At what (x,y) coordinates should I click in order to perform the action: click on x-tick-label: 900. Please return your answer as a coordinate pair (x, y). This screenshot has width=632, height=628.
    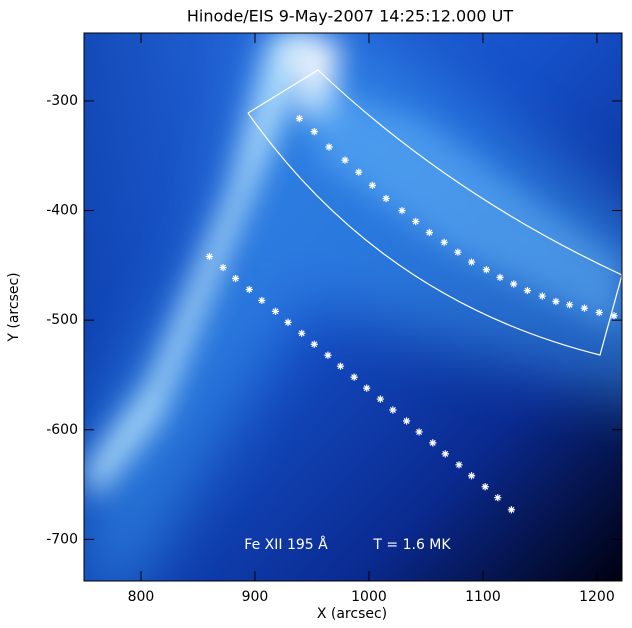
    Looking at the image, I should click on (255, 597).